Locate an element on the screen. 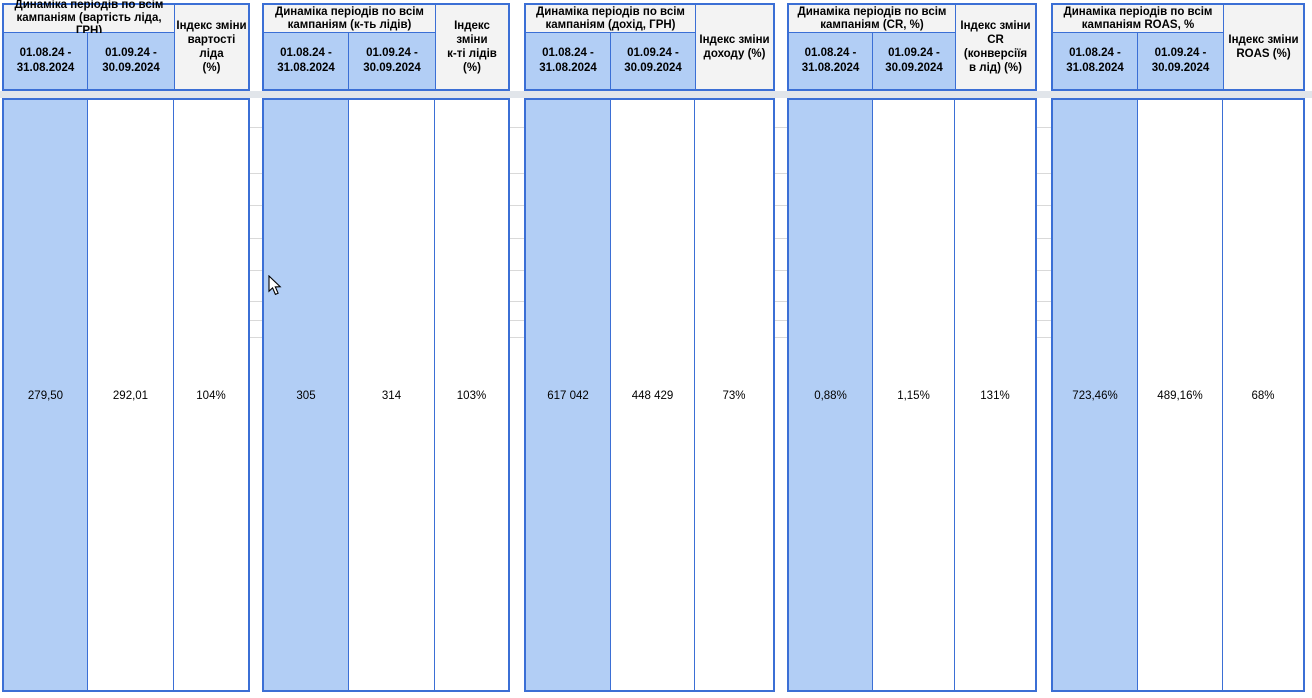  period-2-value: 1,15% is located at coordinates (913, 396).